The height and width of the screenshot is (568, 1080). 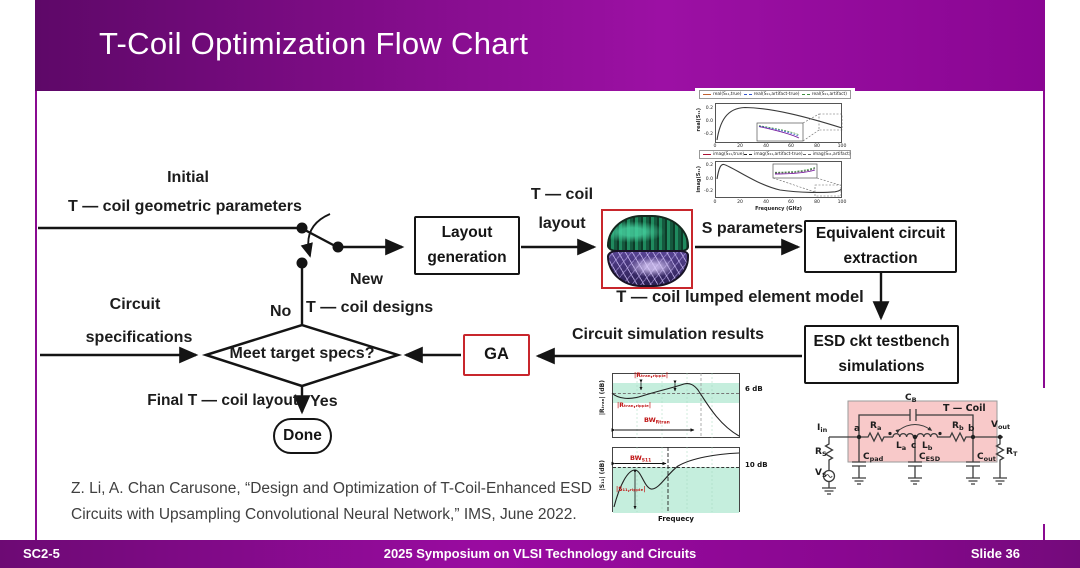 I want to click on bw-sub: S11, so click(x=646, y=461).